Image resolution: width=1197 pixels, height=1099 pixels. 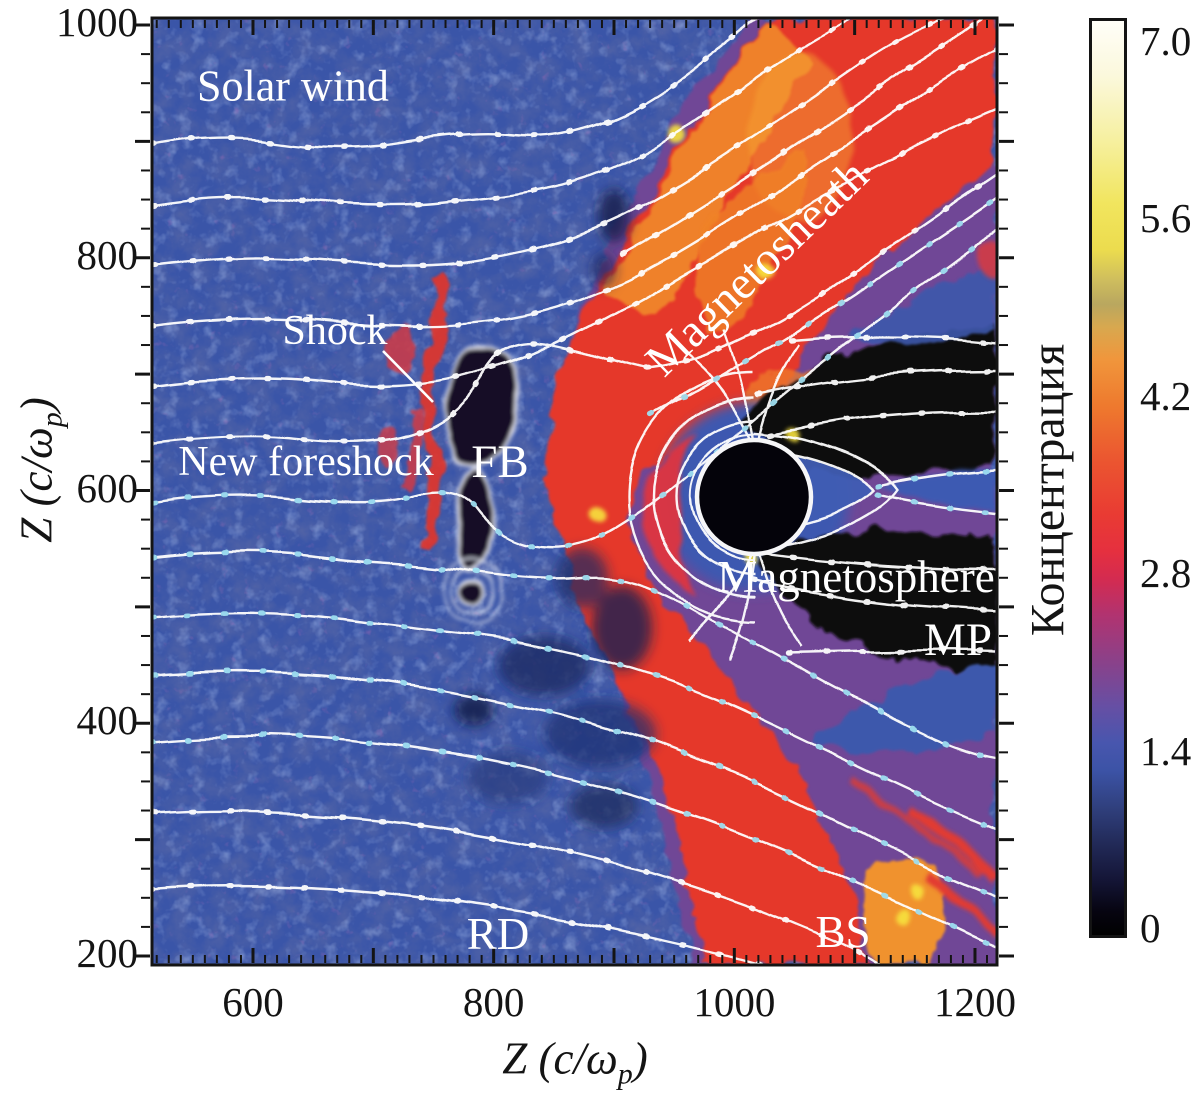 I want to click on colorbar-tick-label: 0, so click(x=1150, y=928).